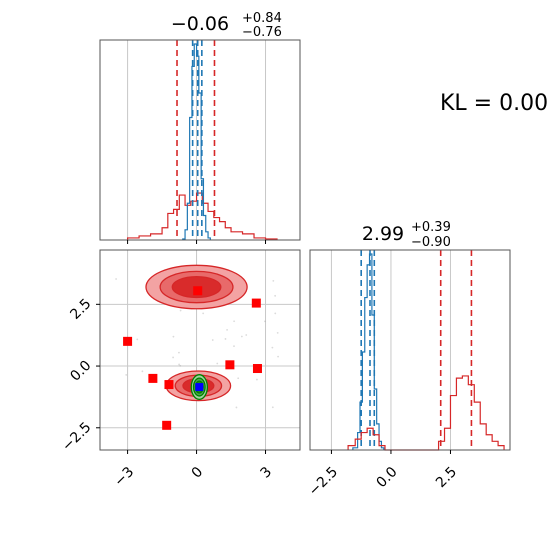 The height and width of the screenshot is (550, 550). I want to click on bottom-left-frame, so click(200, 350).